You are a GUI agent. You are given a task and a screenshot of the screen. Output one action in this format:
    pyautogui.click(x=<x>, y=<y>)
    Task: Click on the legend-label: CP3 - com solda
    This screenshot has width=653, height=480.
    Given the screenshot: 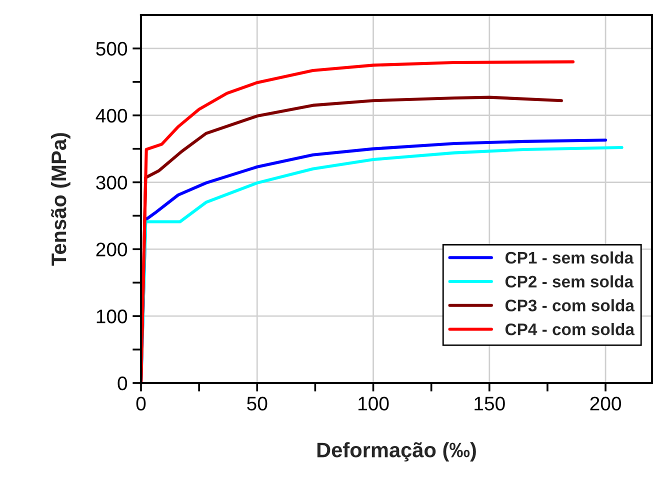 What is the action you would take?
    pyautogui.click(x=570, y=305)
    